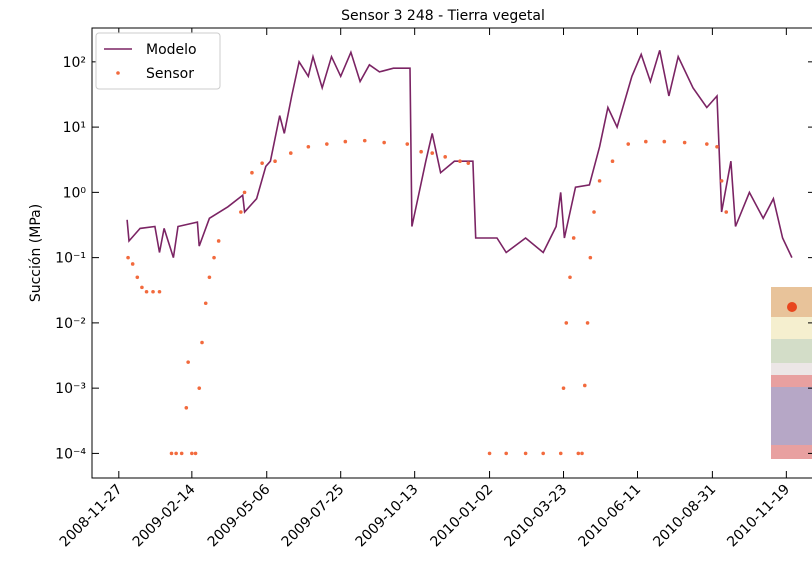  I want to click on legend-box, so click(158, 61).